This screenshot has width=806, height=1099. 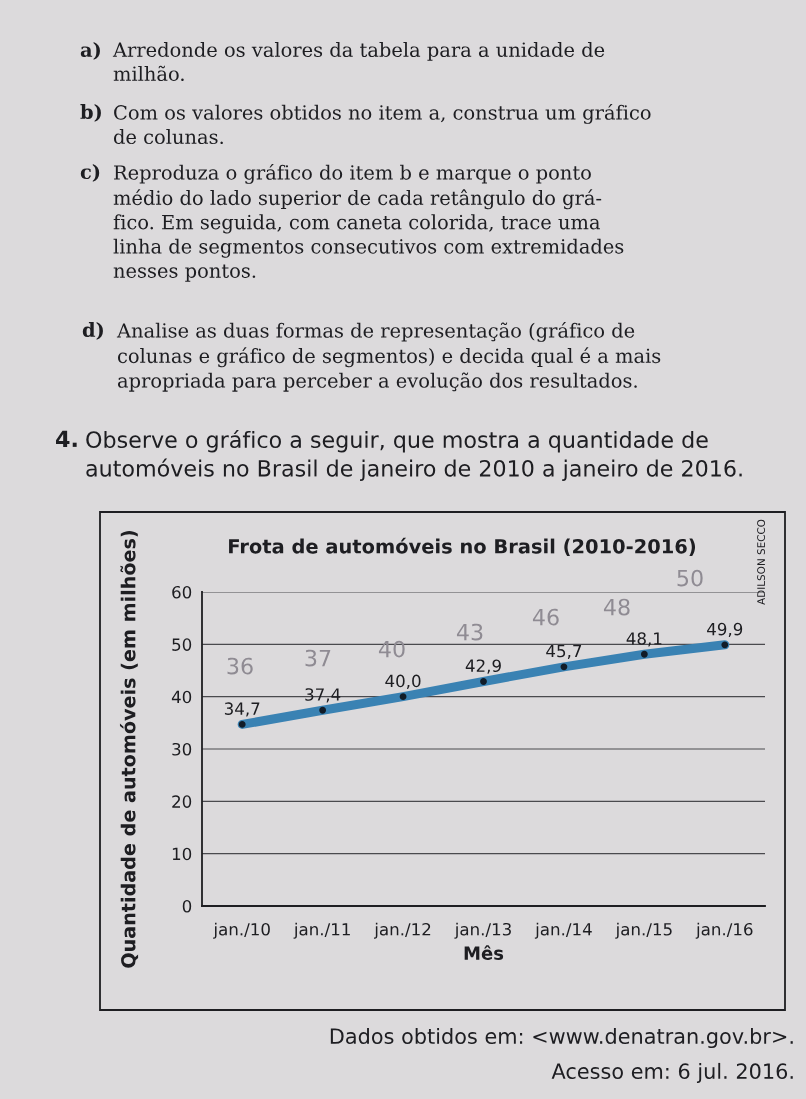 What do you see at coordinates (358, 62) in the screenshot?
I see `text: Arredonde os valores da tabela para a unidade de milhão.` at bounding box center [358, 62].